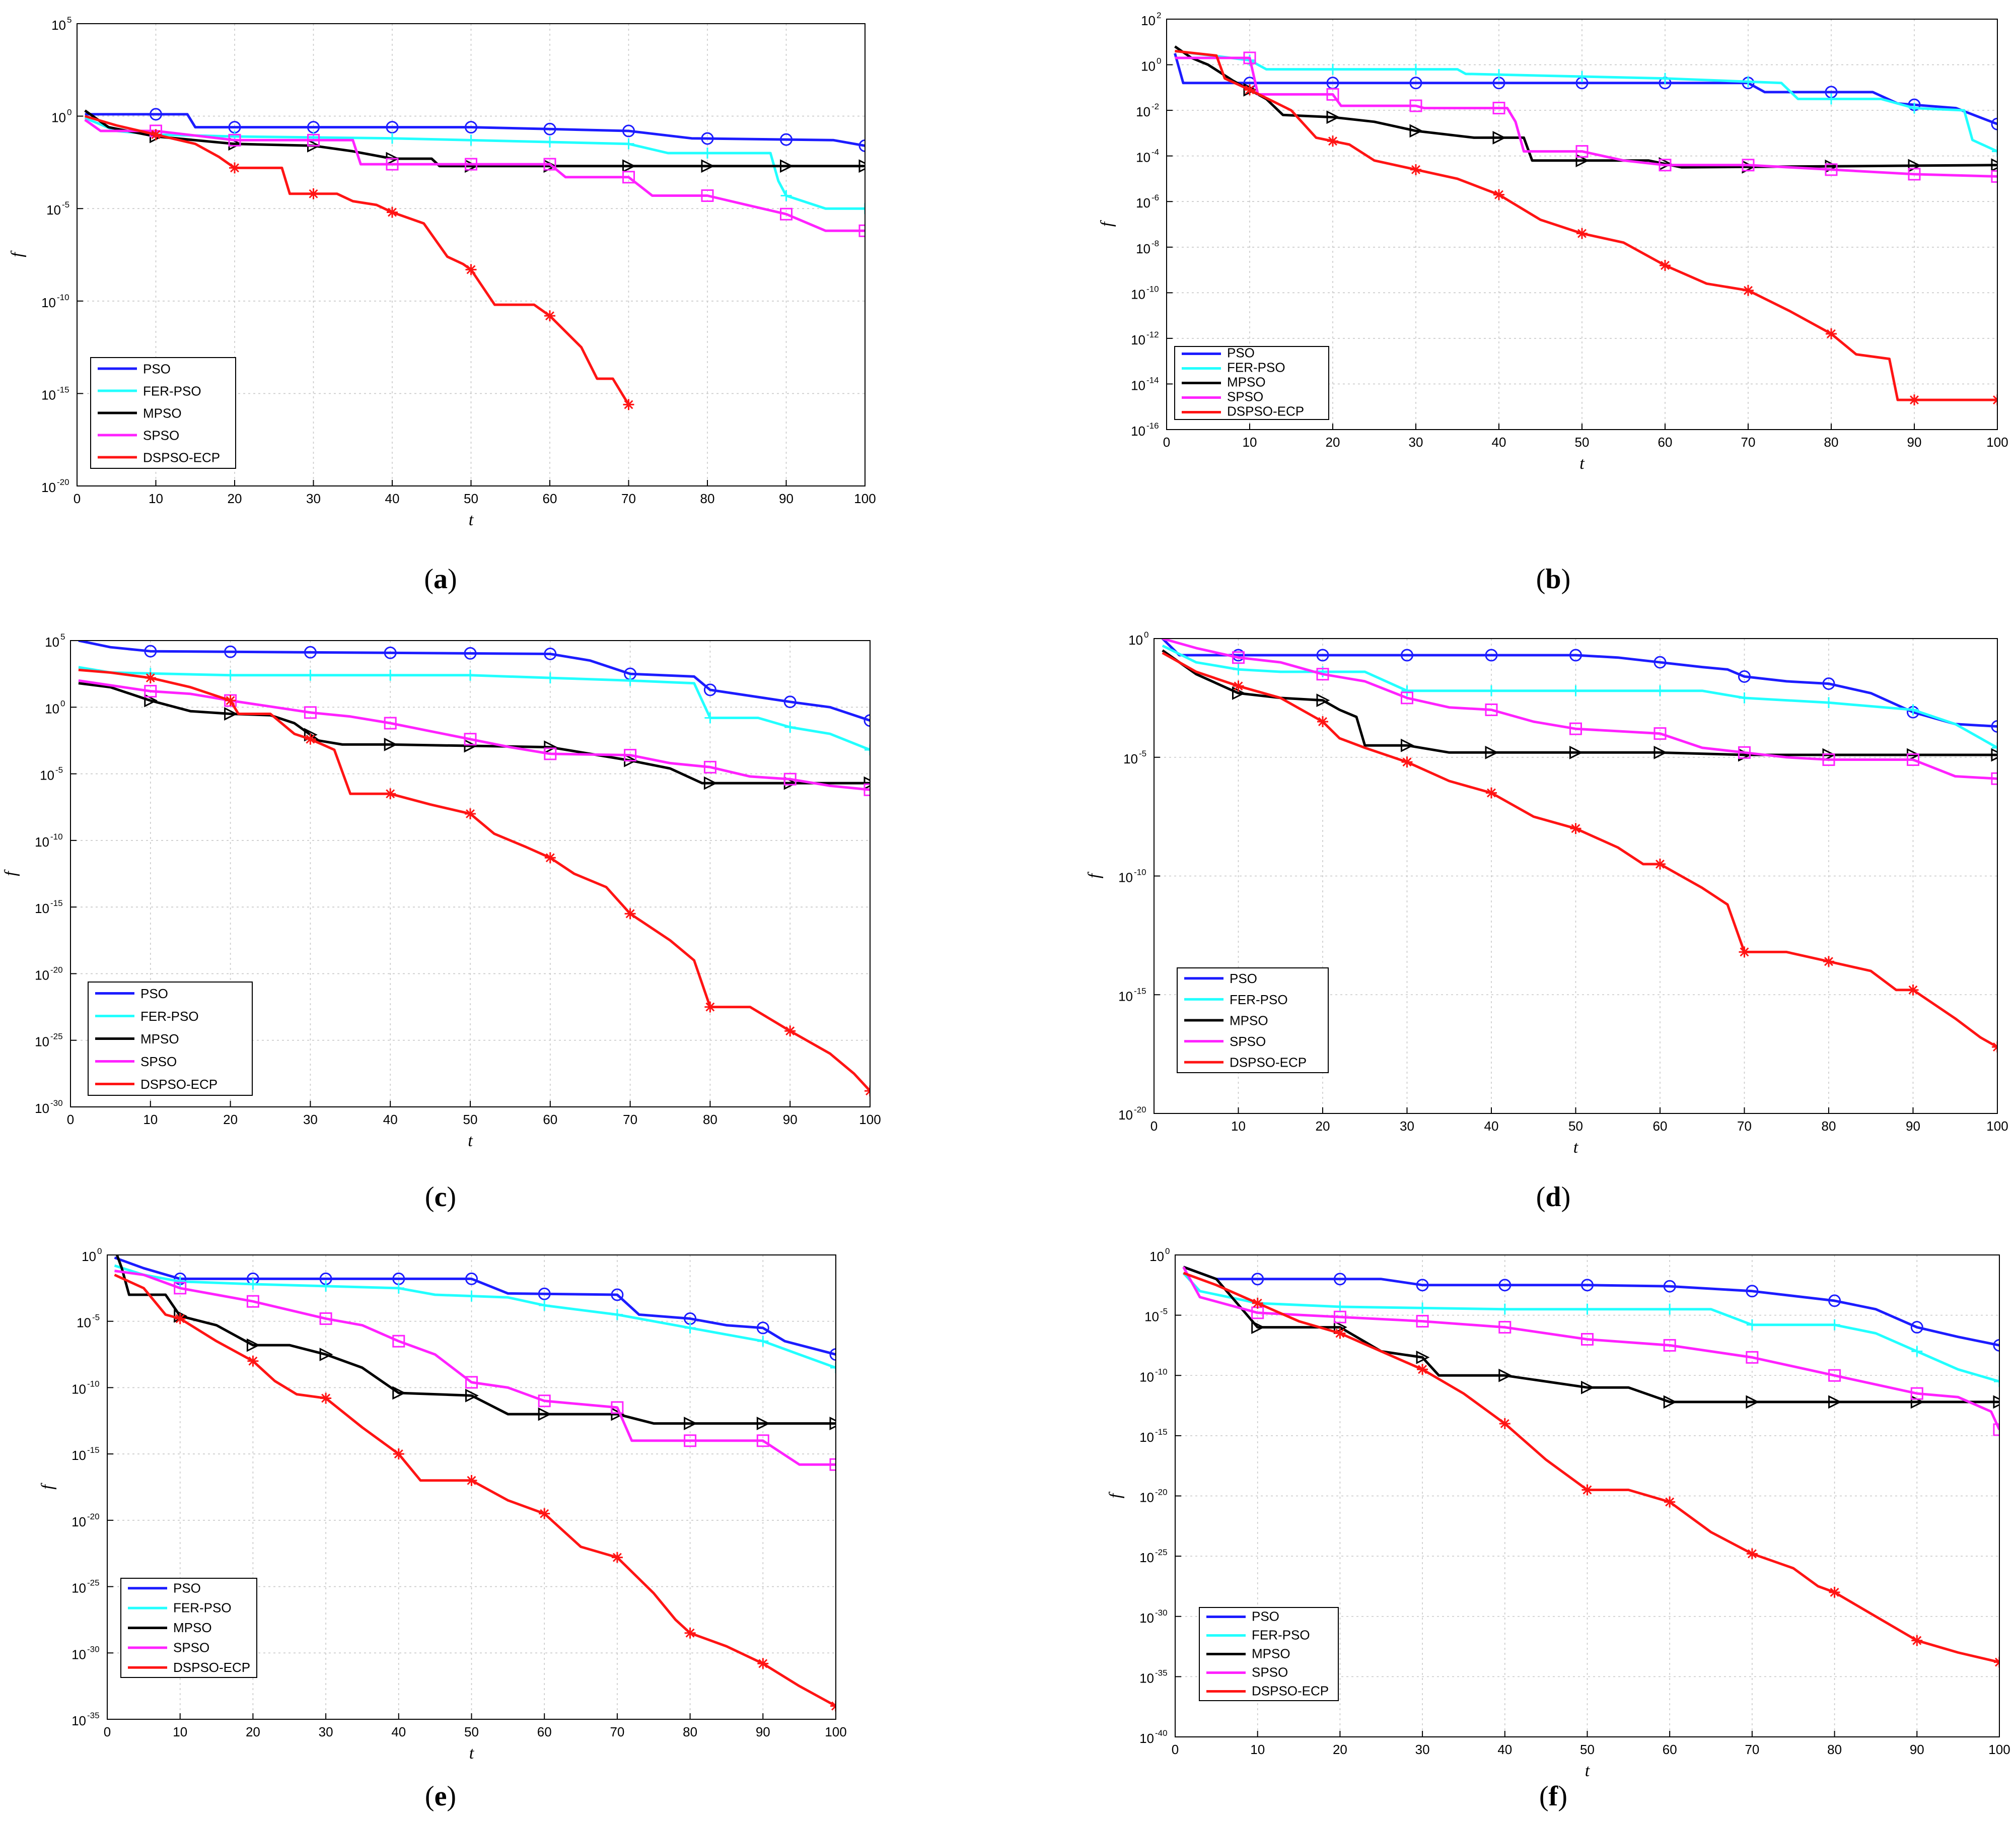  What do you see at coordinates (1140, 873) in the screenshot?
I see `y-tick-exponent: -10` at bounding box center [1140, 873].